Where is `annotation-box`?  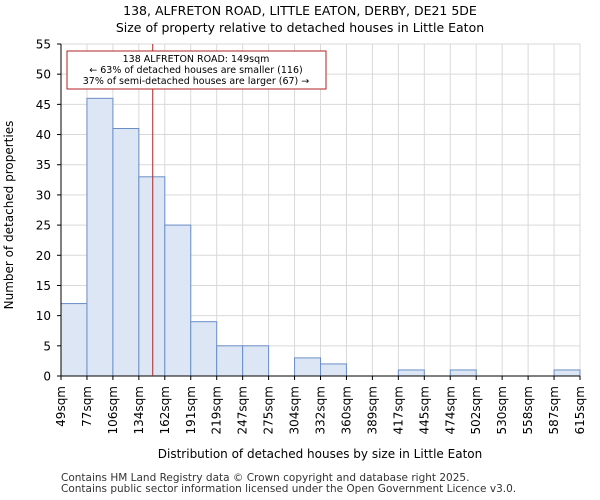 annotation-box is located at coordinates (196, 70).